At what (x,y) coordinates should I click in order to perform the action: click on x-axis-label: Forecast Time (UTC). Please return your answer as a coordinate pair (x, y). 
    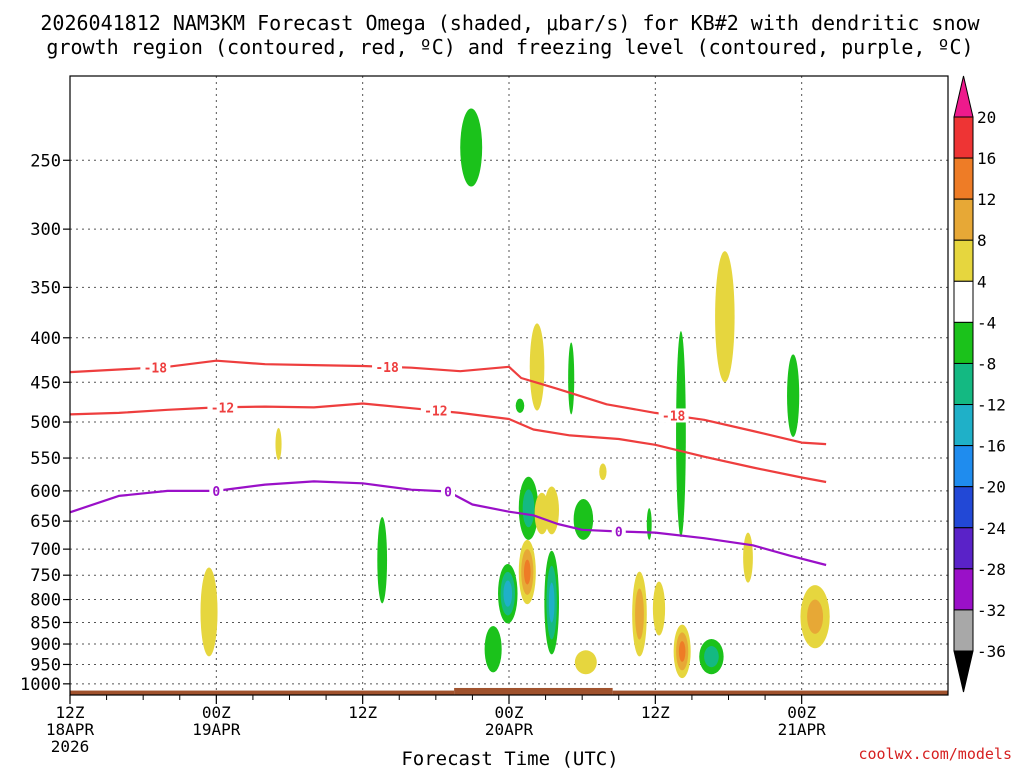
    Looking at the image, I should click on (509, 758).